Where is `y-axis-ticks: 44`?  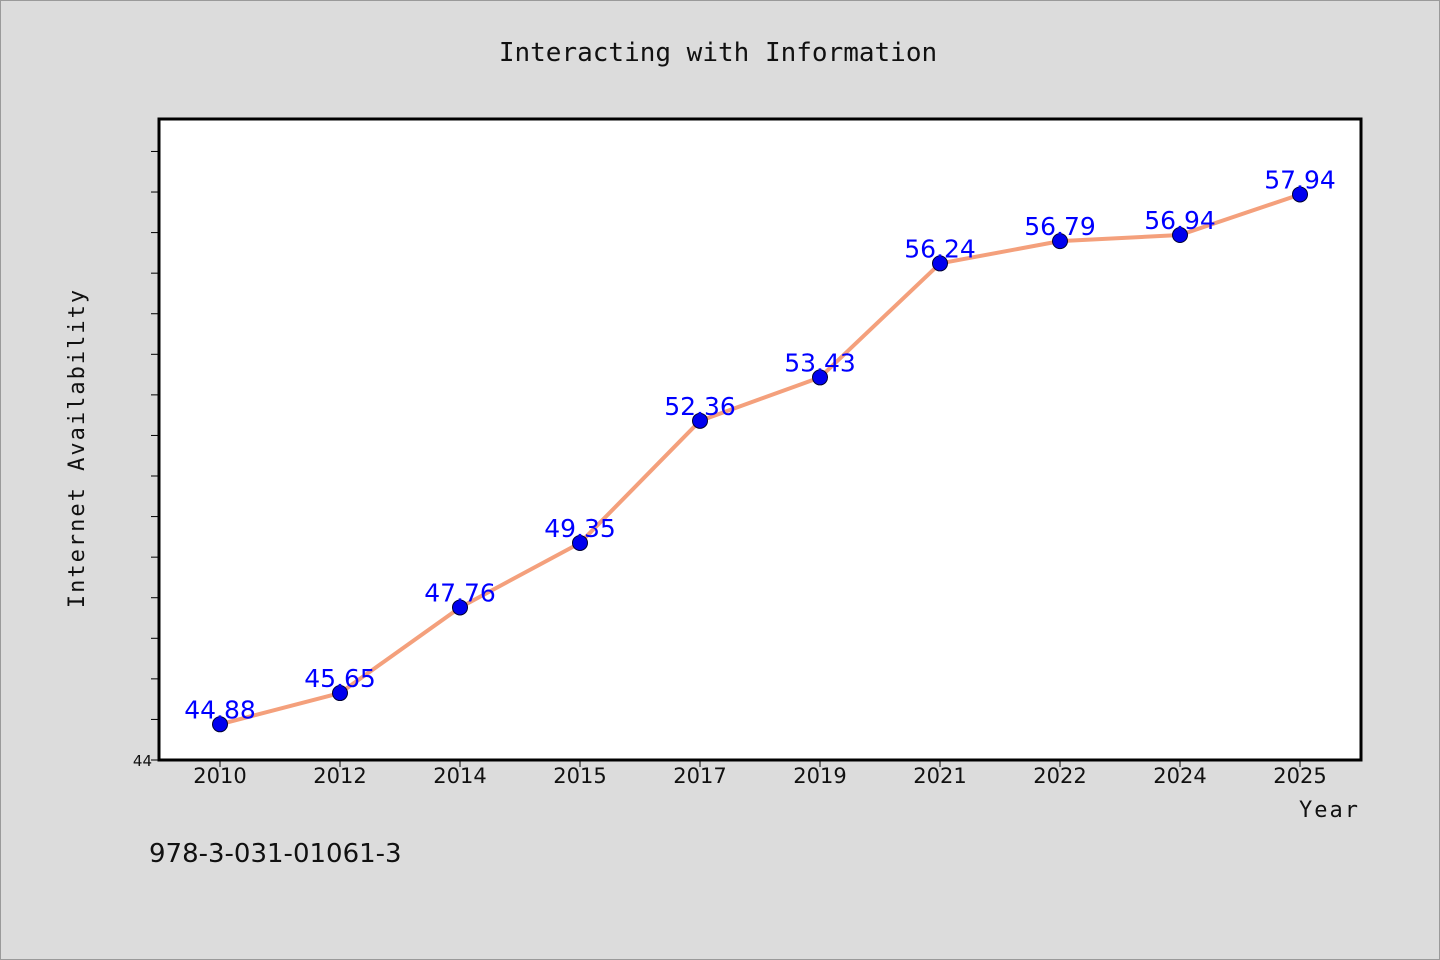 y-axis-ticks: 44 is located at coordinates (146, 460).